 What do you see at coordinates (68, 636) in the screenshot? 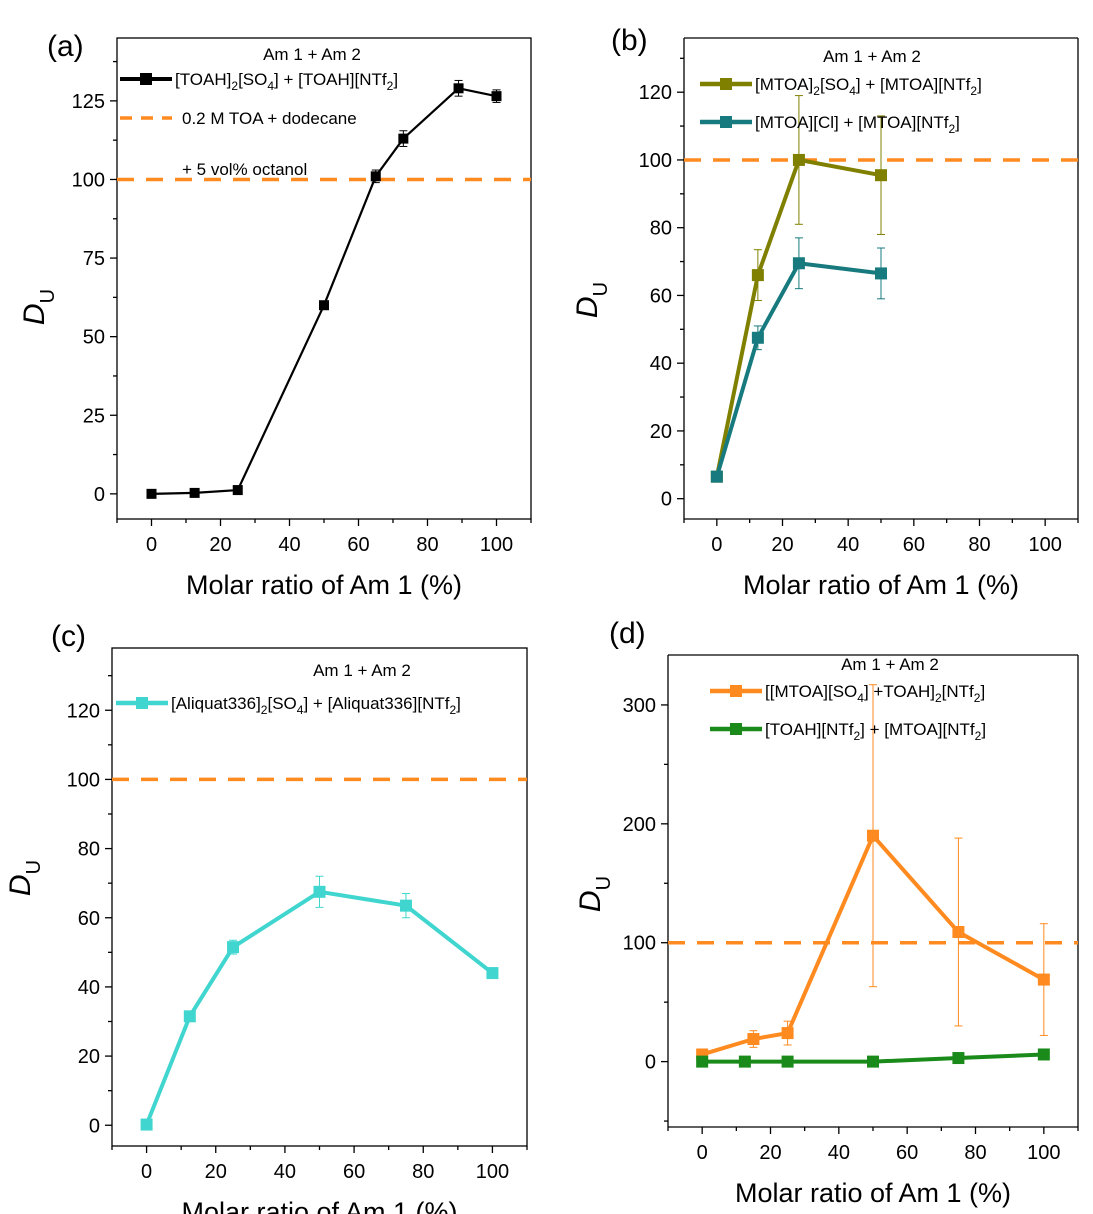
I see `panel-label: (c)` at bounding box center [68, 636].